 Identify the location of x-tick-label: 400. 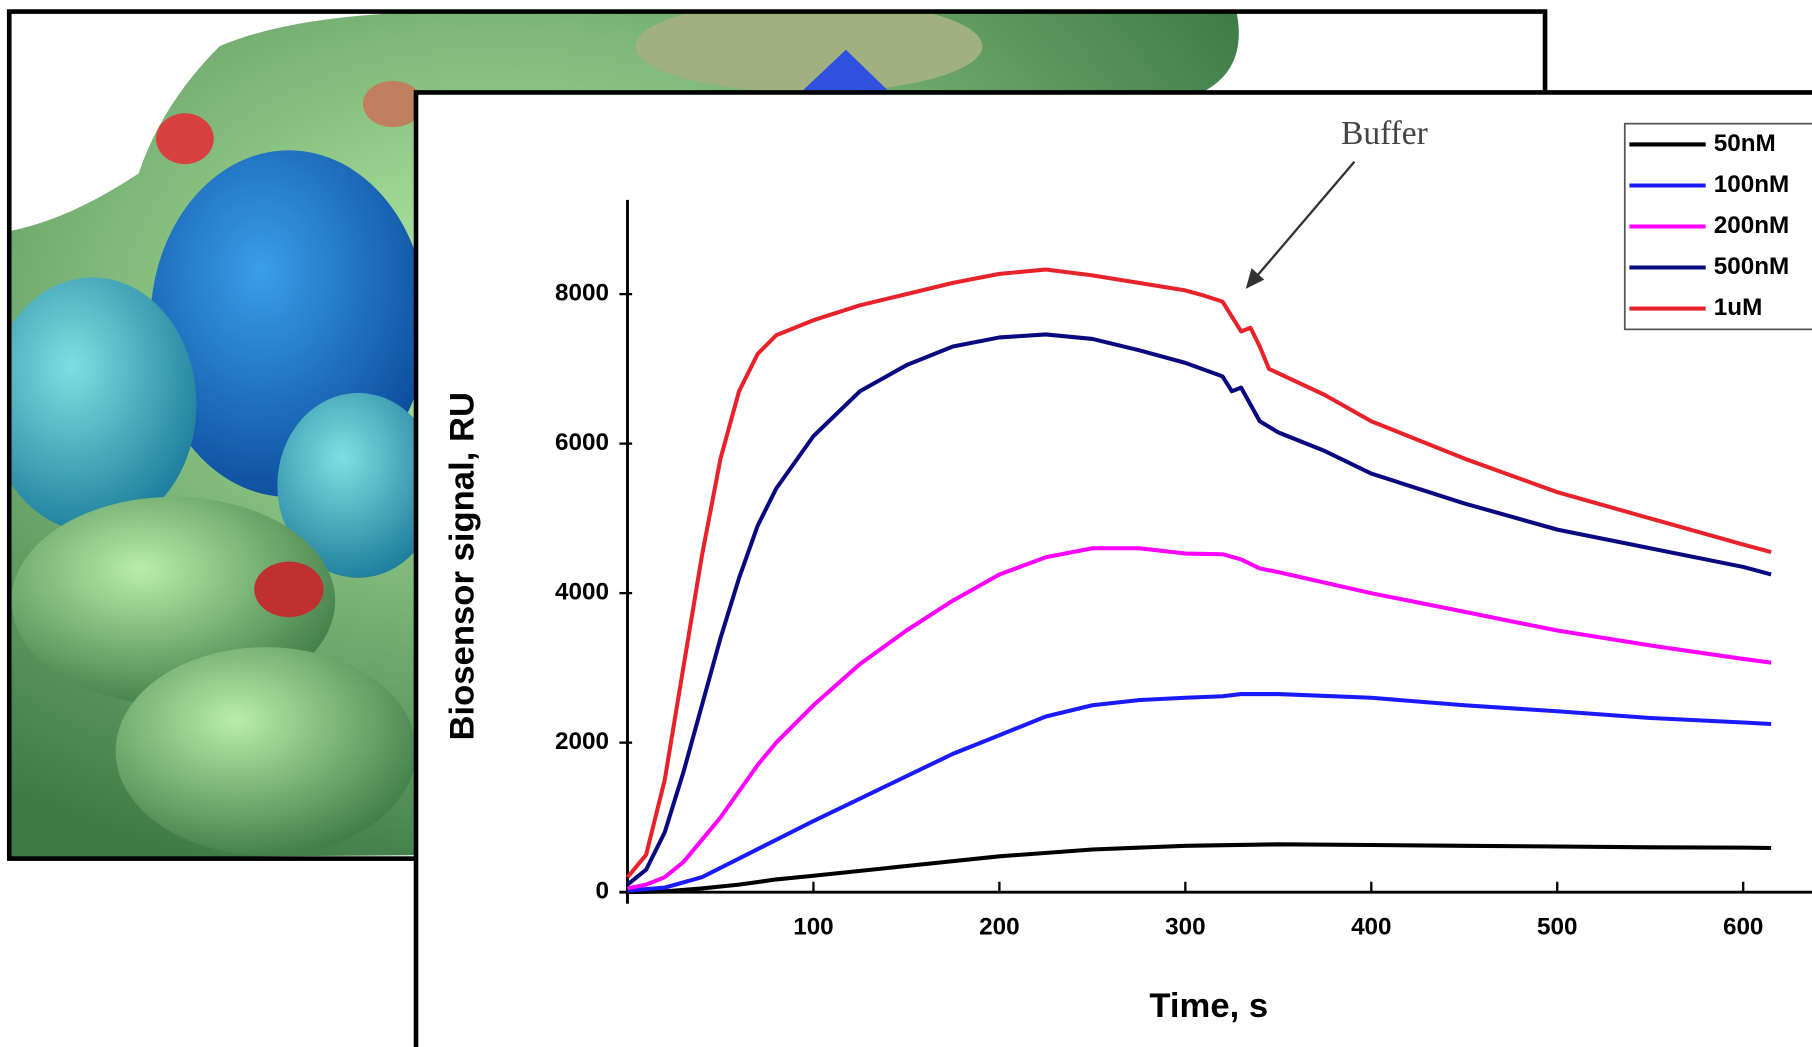
(1371, 926).